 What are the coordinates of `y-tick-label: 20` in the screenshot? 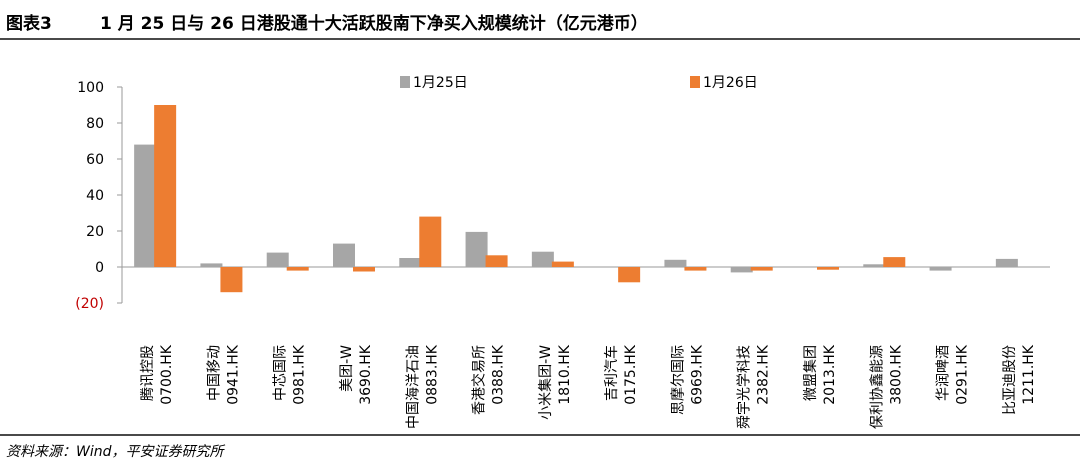 It's located at (95, 232).